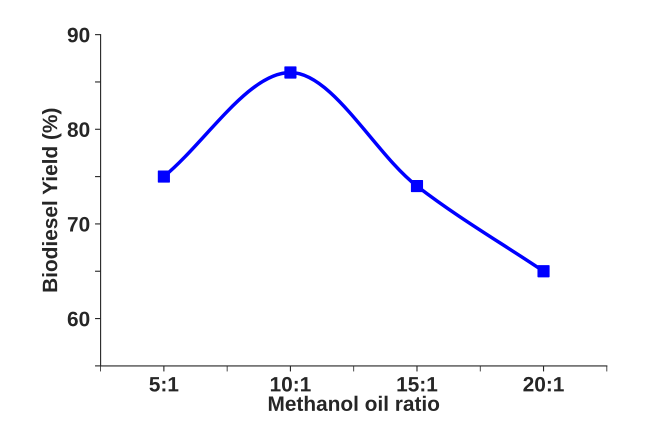  Describe the element at coordinates (417, 384) in the screenshot. I see `x-tick-label: 15:1` at that location.